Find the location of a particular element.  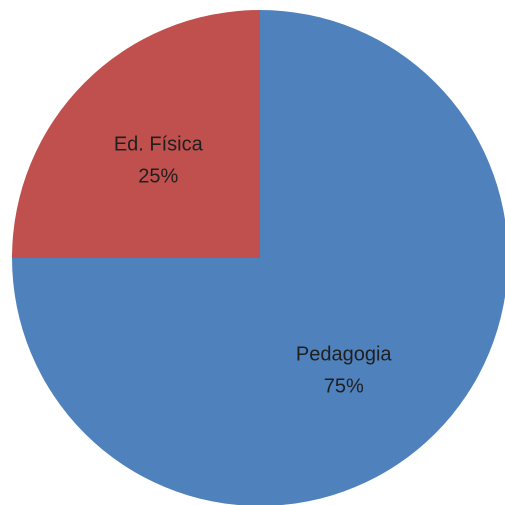

pie-data-label: Pedagogia 75% is located at coordinates (344, 371).